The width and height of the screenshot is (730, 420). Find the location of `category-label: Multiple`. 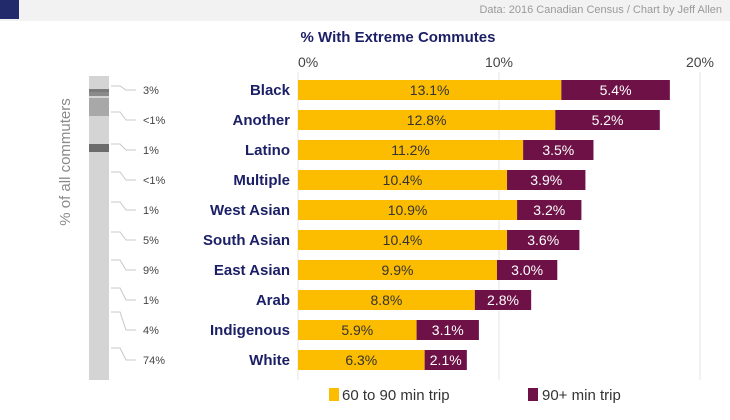

category-label: Multiple is located at coordinates (261, 180).